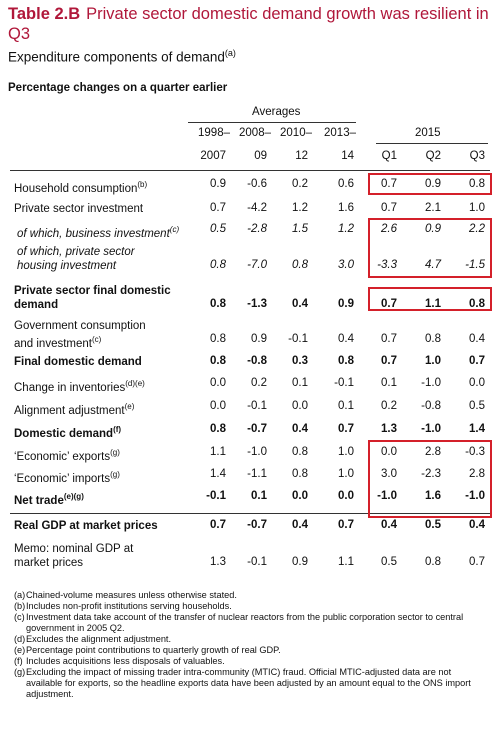 This screenshot has width=499, height=752. I want to click on cell-value: -7.0, so click(257, 265).